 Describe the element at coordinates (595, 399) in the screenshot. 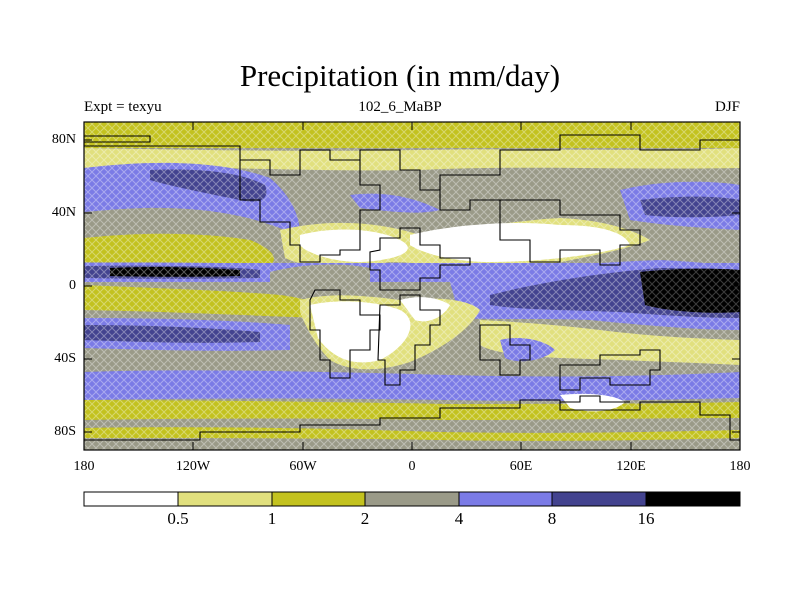

I see `coastline-antarctic-inlet` at that location.